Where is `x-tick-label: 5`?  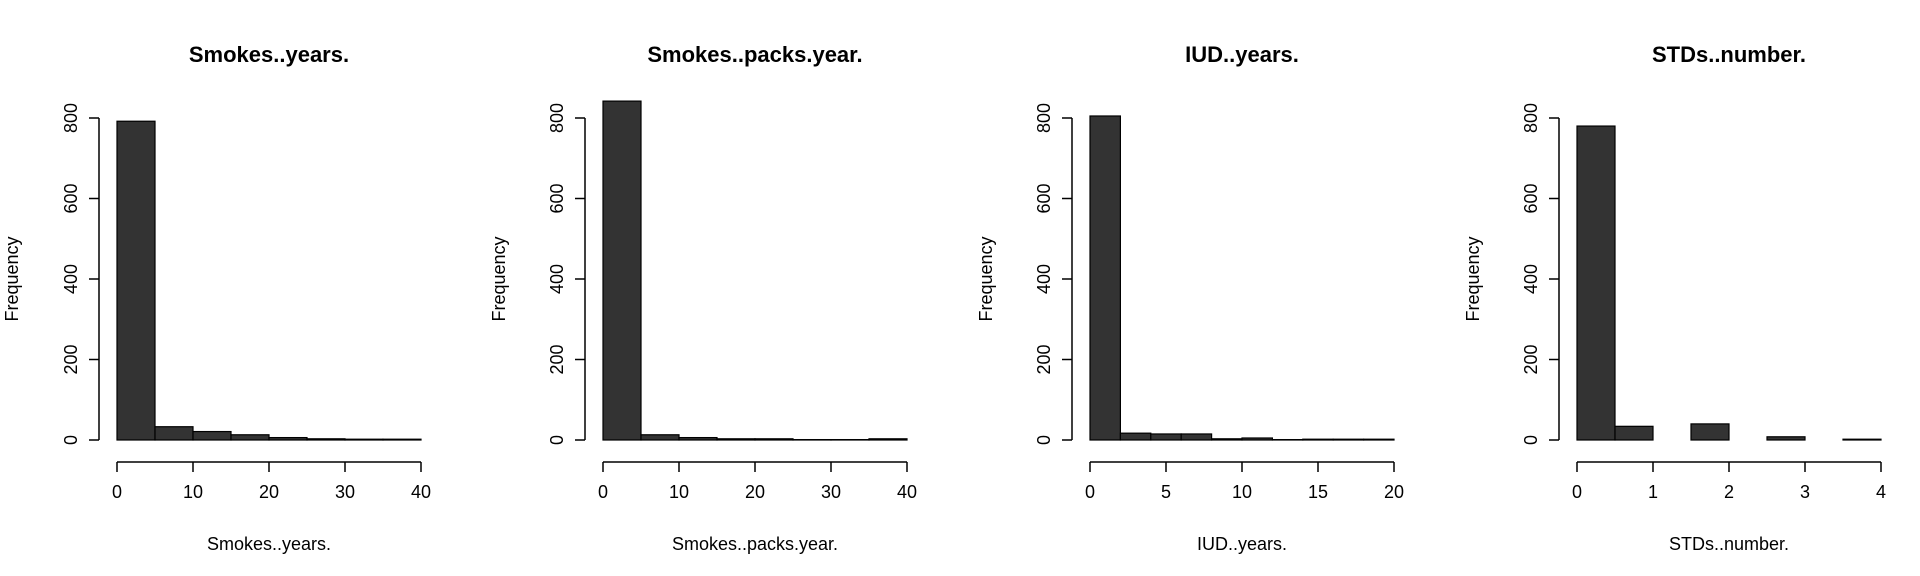
x-tick-label: 5 is located at coordinates (1166, 492).